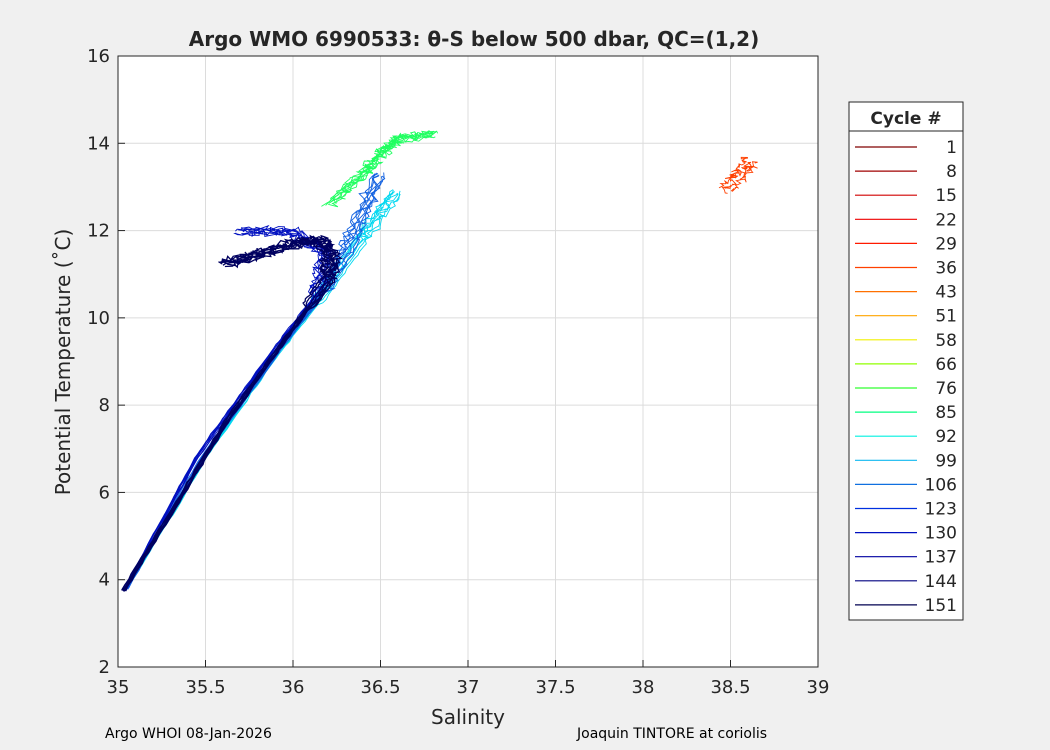 The width and height of the screenshot is (1050, 750). What do you see at coordinates (104, 580) in the screenshot?
I see `y-tick-label: 4` at bounding box center [104, 580].